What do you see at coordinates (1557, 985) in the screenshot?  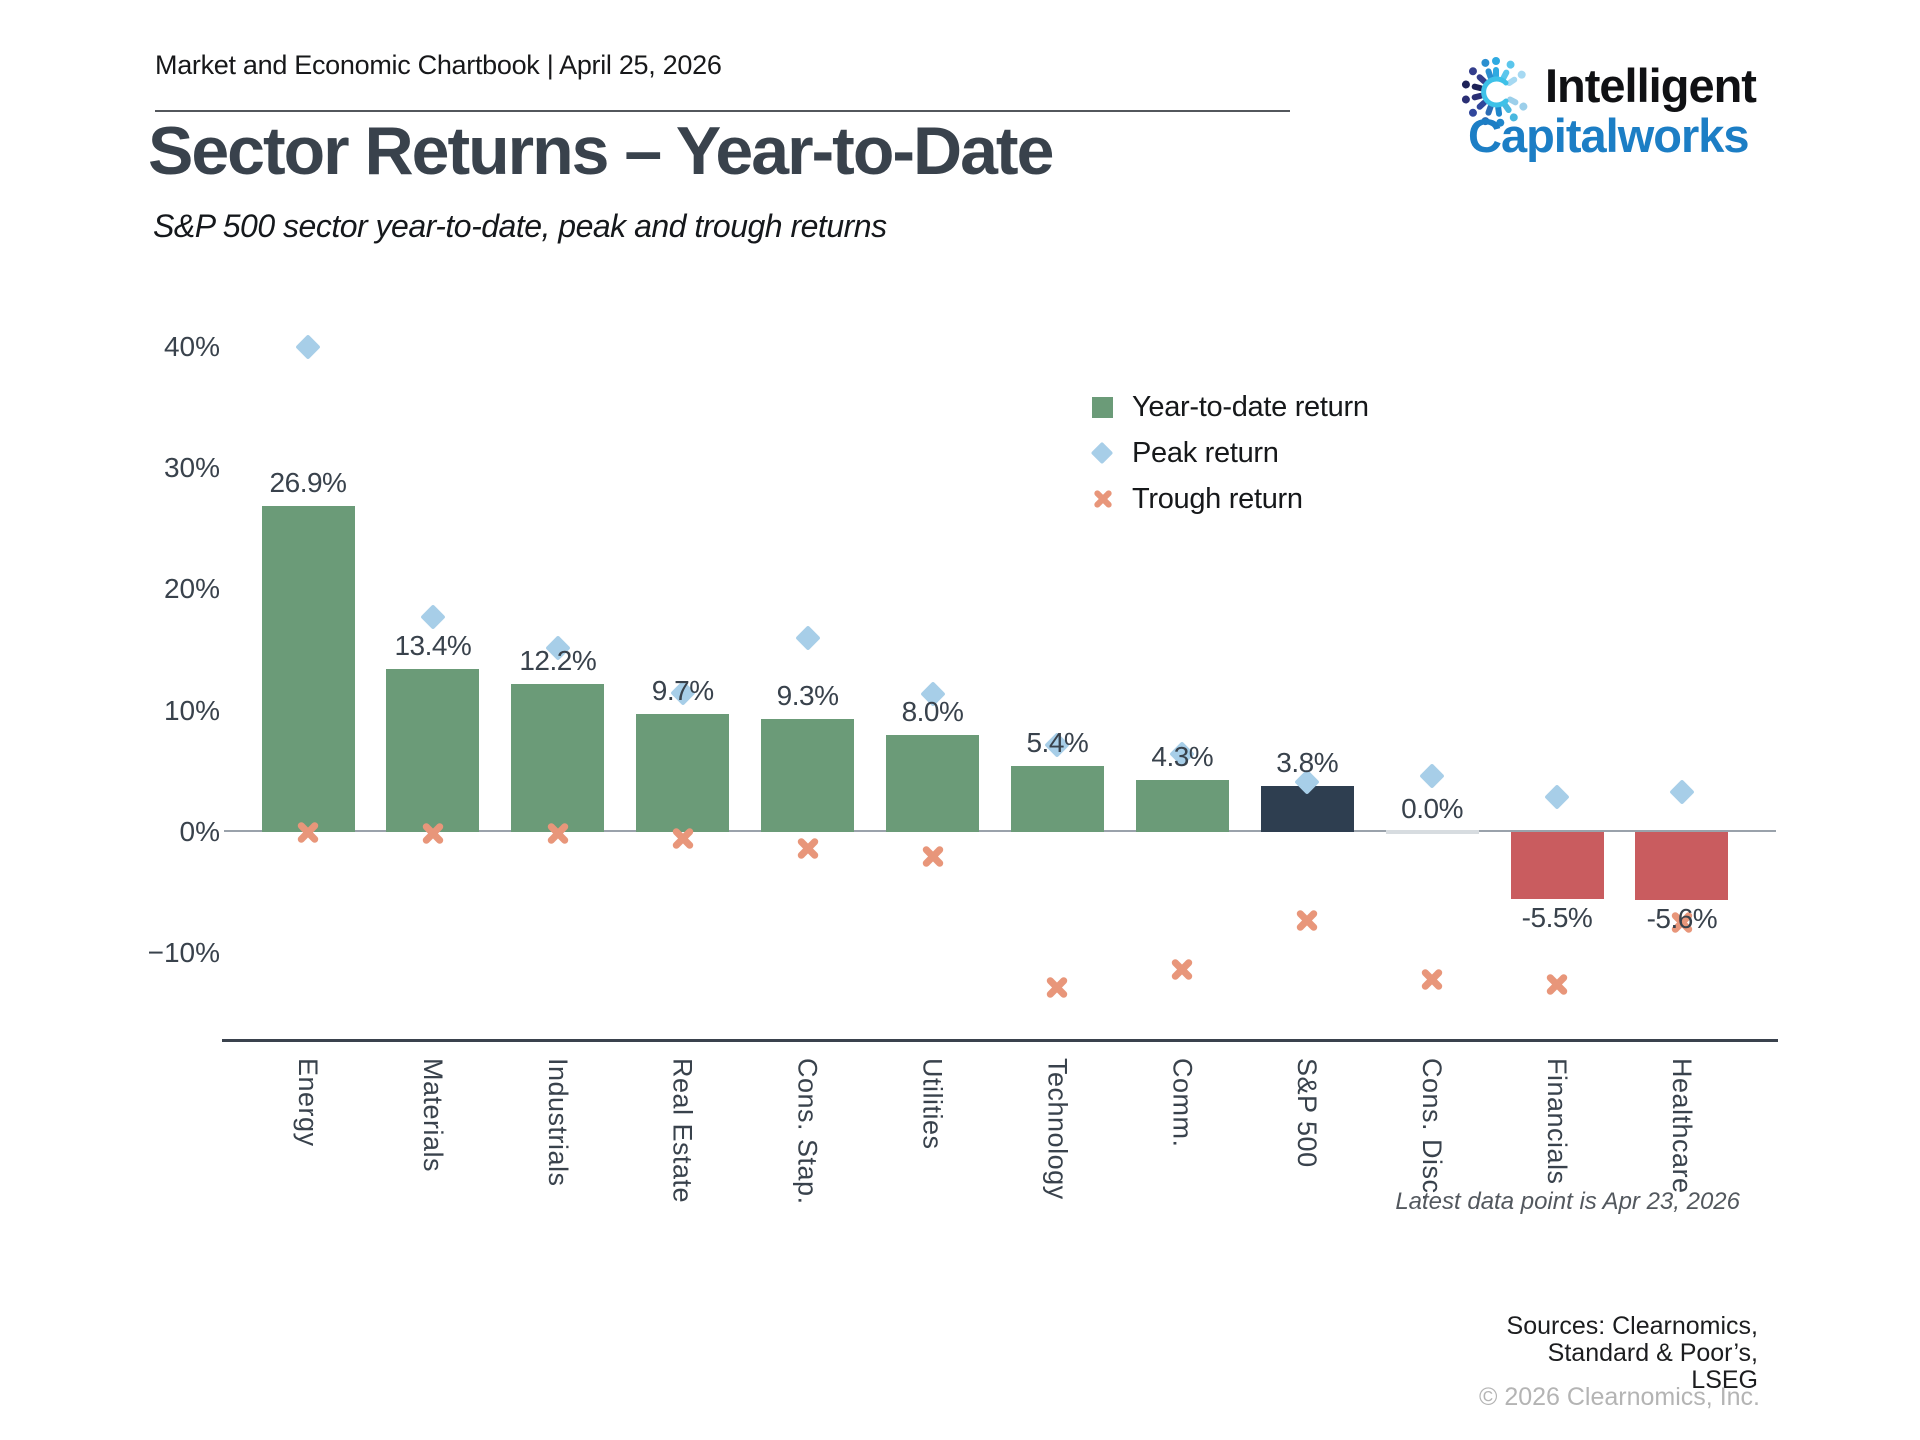 I see `trough-marker-financials` at bounding box center [1557, 985].